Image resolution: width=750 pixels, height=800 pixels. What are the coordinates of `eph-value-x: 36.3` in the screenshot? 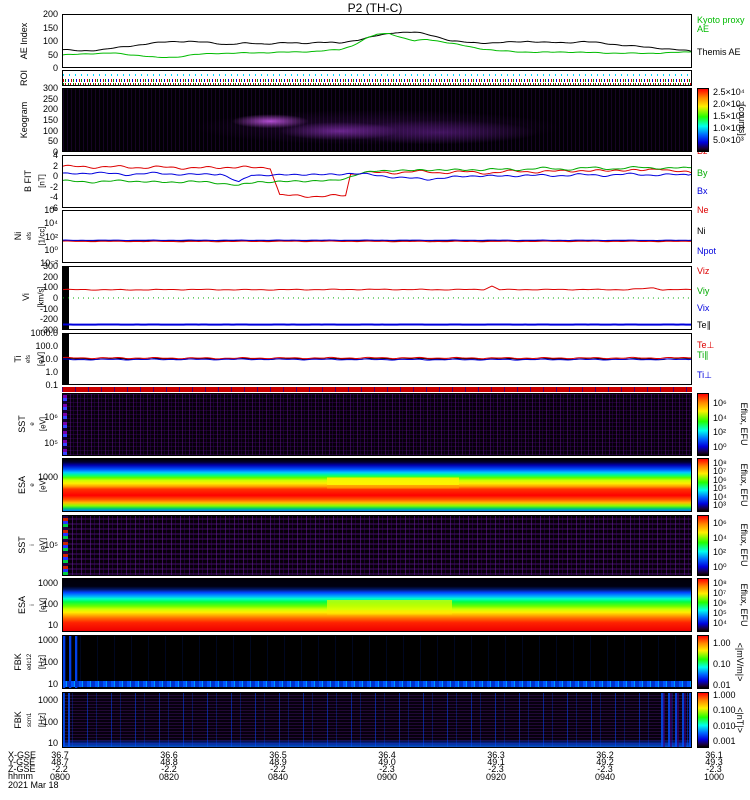 It's located at (496, 755).